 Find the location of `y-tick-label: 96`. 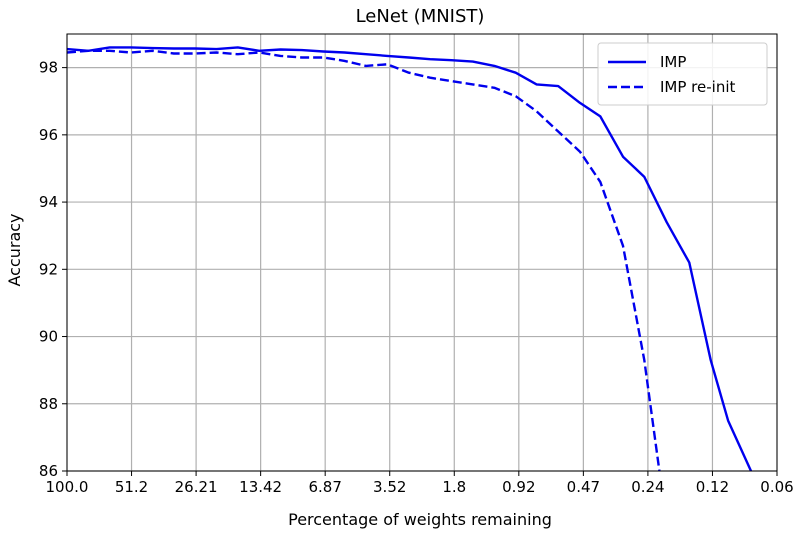

y-tick-label: 96 is located at coordinates (48, 135).